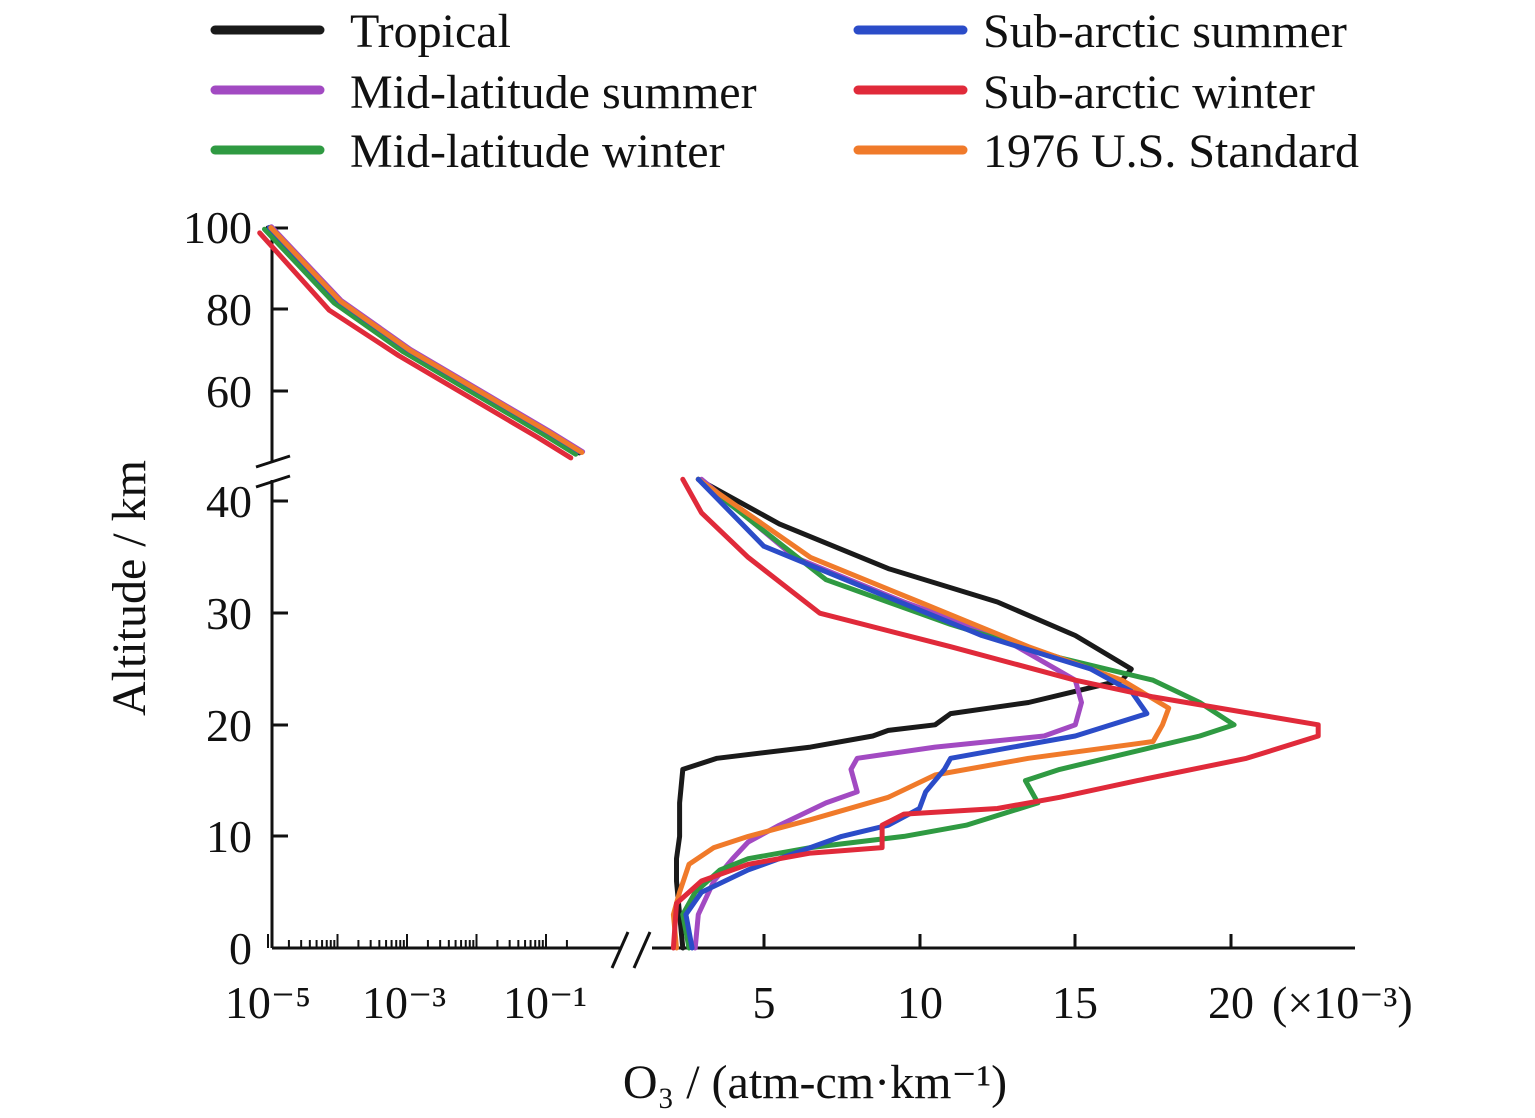  What do you see at coordinates (229, 613) in the screenshot?
I see `y-tick-label-30: 30` at bounding box center [229, 613].